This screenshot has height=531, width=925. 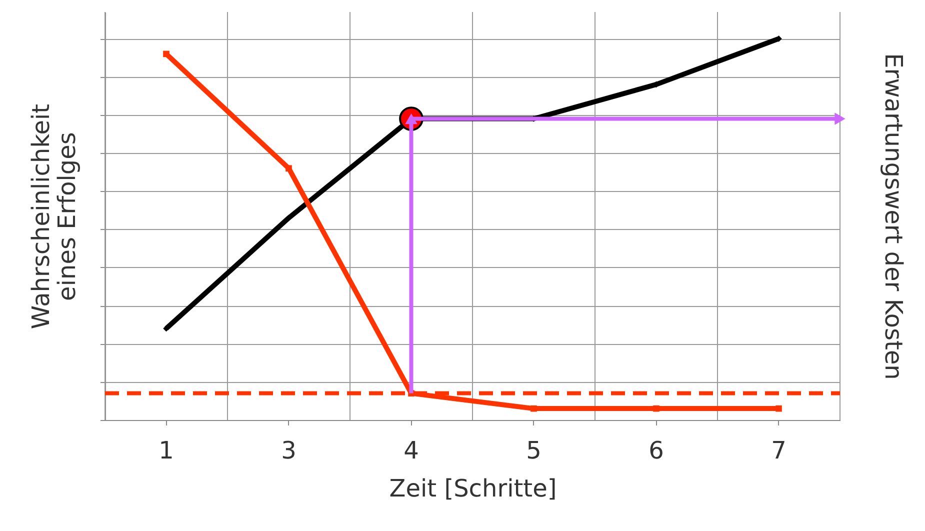 I want to click on x-tick-label: 4, so click(x=411, y=450).